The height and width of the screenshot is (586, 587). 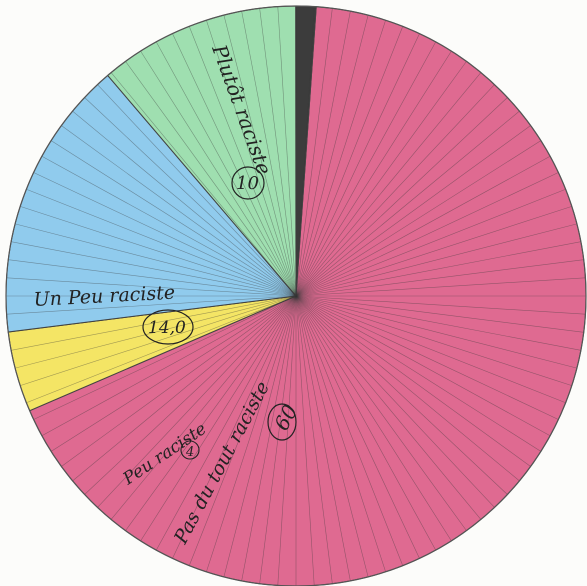 I want to click on slice-value-circle-pas-du-tout, so click(x=282, y=422).